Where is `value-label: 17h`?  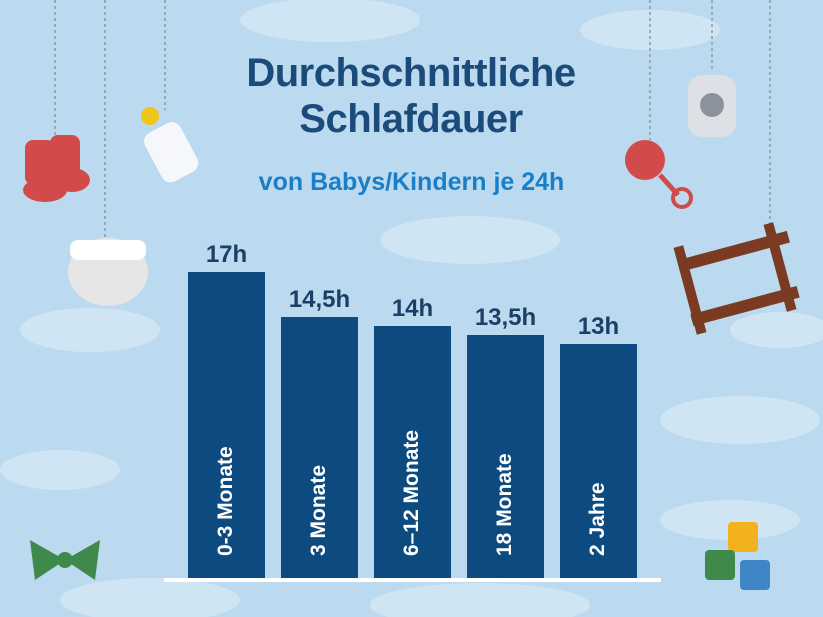
value-label: 17h is located at coordinates (226, 254).